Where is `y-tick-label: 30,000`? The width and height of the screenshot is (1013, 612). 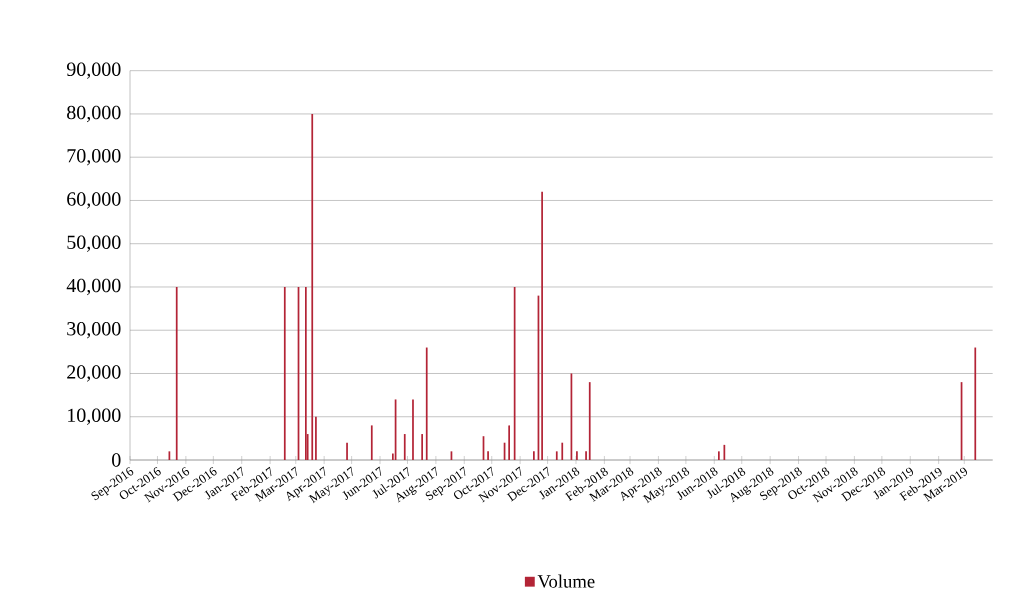
y-tick-label: 30,000 is located at coordinates (94, 330).